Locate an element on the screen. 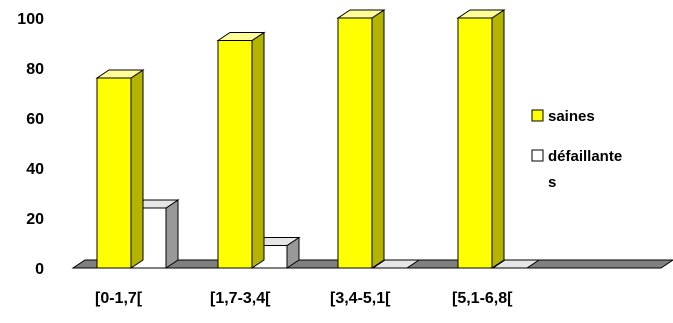  y-tick-label: 80 is located at coordinates (35, 69).